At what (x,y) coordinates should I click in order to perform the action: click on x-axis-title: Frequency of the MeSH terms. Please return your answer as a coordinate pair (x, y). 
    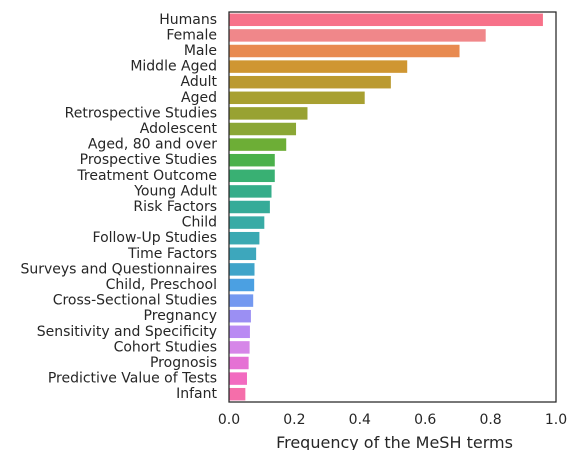
    Looking at the image, I should click on (394, 441).